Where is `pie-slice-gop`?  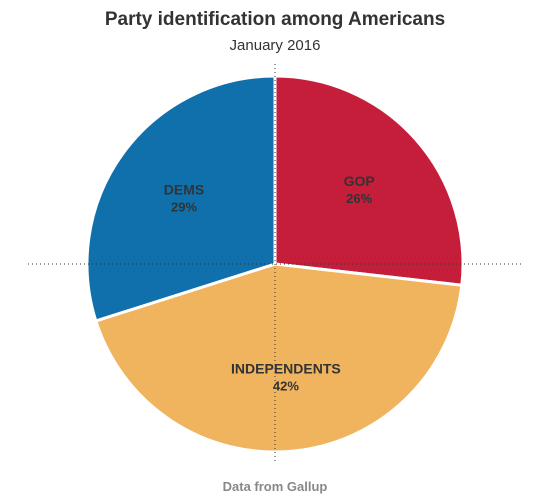
pie-slice-gop is located at coordinates (369, 180).